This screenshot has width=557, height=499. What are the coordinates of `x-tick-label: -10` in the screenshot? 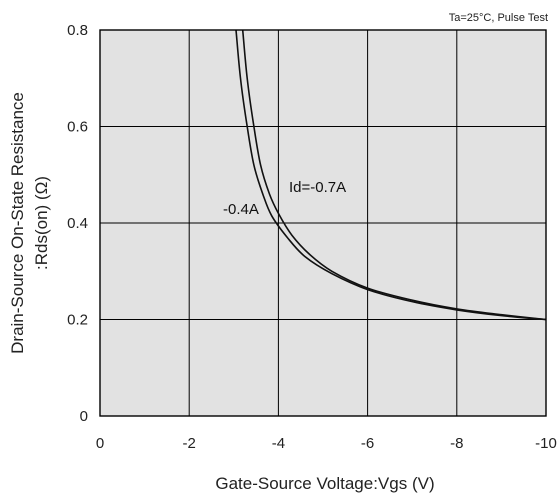 It's located at (546, 443).